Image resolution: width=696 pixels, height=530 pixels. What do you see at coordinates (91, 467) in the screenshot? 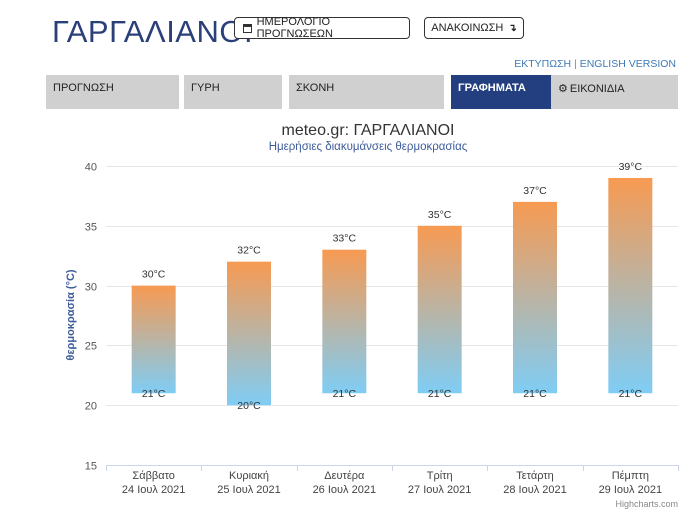
I see `y-tick-label: 15` at bounding box center [91, 467].